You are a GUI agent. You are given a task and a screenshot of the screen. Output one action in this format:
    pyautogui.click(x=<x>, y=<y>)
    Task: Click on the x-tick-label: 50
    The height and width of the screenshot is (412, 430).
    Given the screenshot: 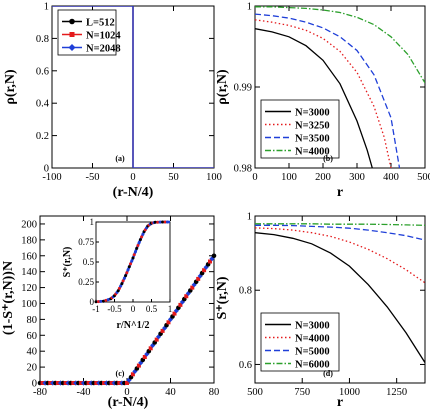 What is the action you would take?
    pyautogui.click(x=173, y=177)
    